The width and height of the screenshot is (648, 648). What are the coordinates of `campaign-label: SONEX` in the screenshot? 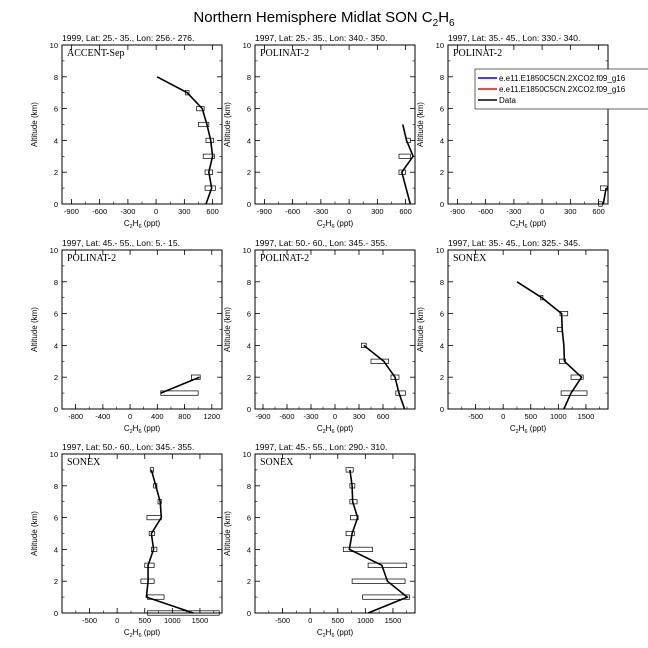 It's located at (470, 258).